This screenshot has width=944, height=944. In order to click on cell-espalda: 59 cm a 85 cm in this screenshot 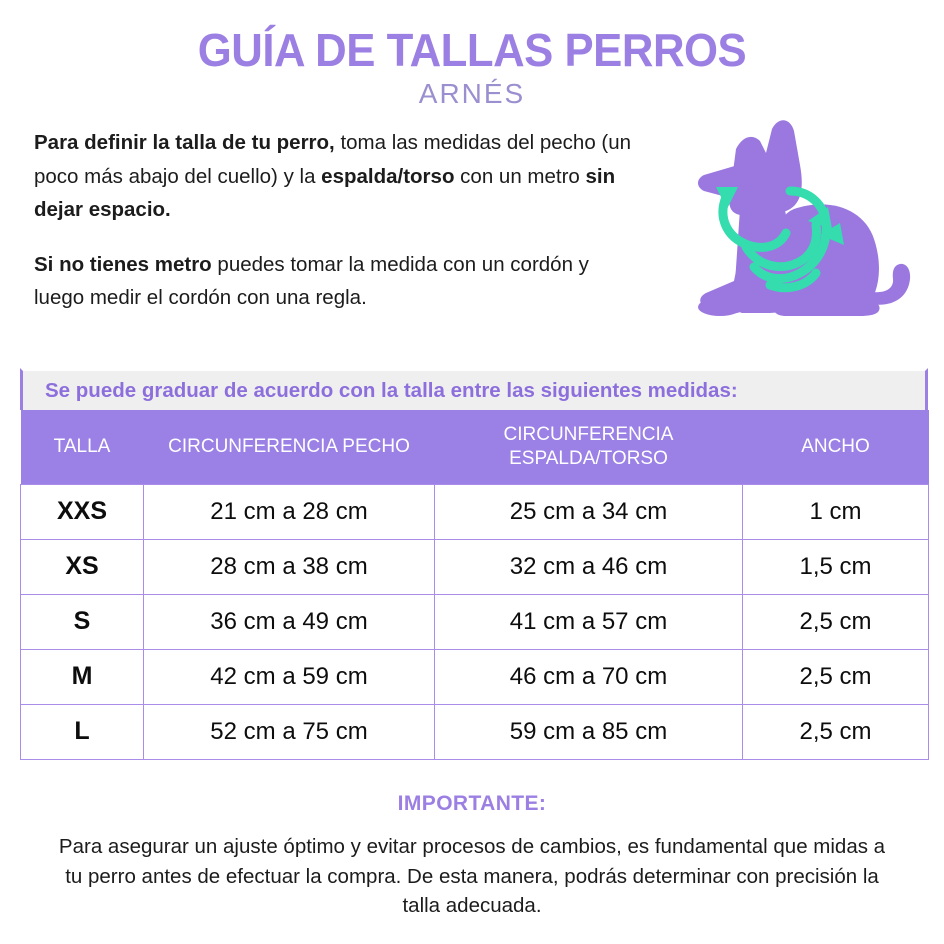, I will do `click(588, 731)`.